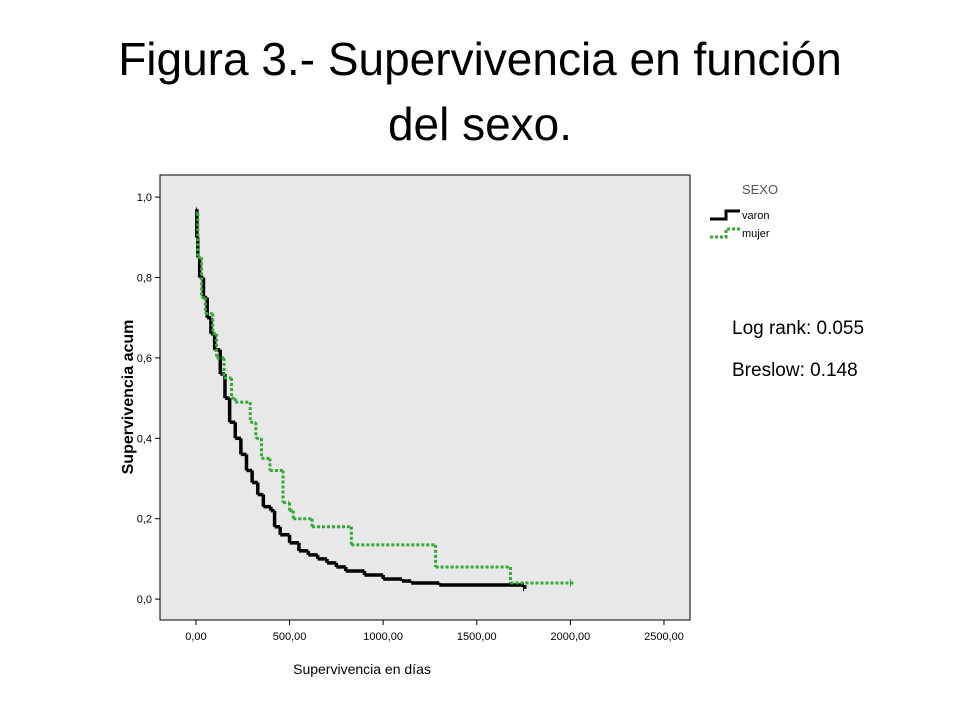 Image resolution: width=960 pixels, height=725 pixels. What do you see at coordinates (195, 637) in the screenshot?
I see `x-tick-label: 0,00` at bounding box center [195, 637].